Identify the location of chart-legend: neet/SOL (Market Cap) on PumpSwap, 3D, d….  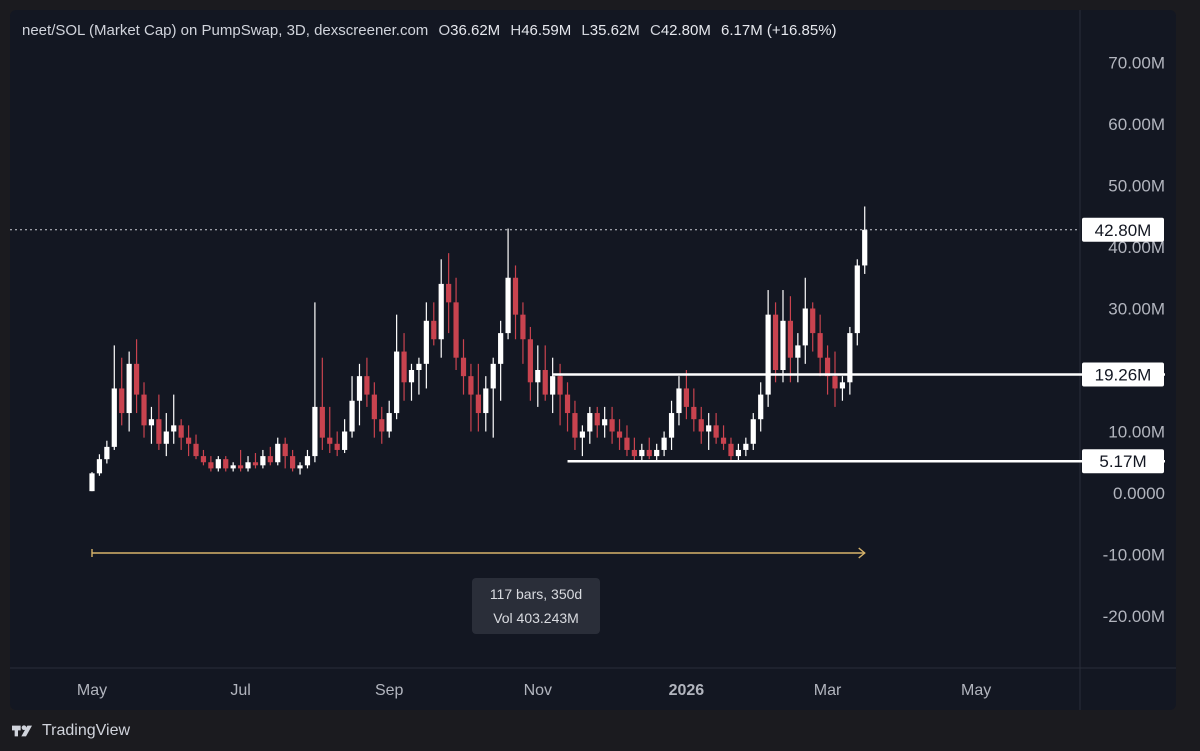
(429, 30).